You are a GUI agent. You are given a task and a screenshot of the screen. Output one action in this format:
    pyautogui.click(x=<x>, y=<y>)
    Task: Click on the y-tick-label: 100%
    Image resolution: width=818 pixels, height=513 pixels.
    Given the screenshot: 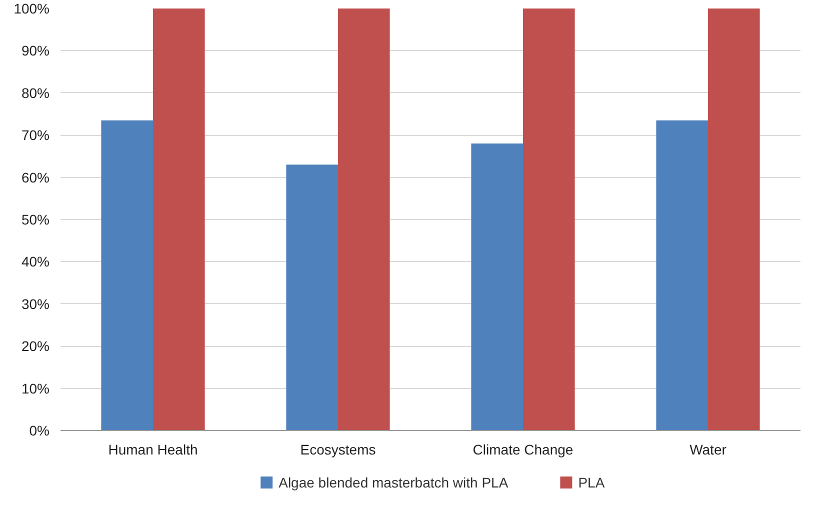 What is the action you would take?
    pyautogui.click(x=32, y=8)
    